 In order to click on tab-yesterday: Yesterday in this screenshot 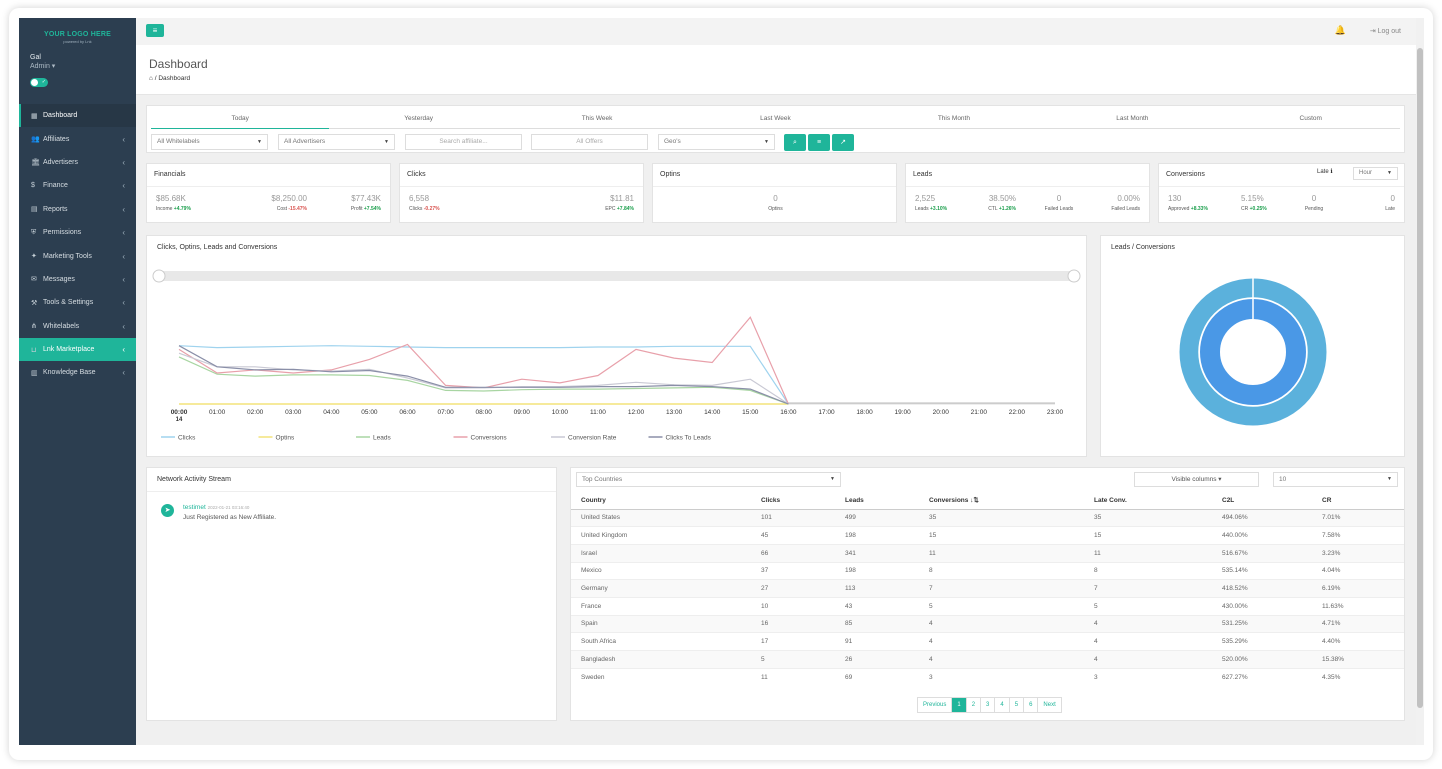, I will do `click(418, 118)`.